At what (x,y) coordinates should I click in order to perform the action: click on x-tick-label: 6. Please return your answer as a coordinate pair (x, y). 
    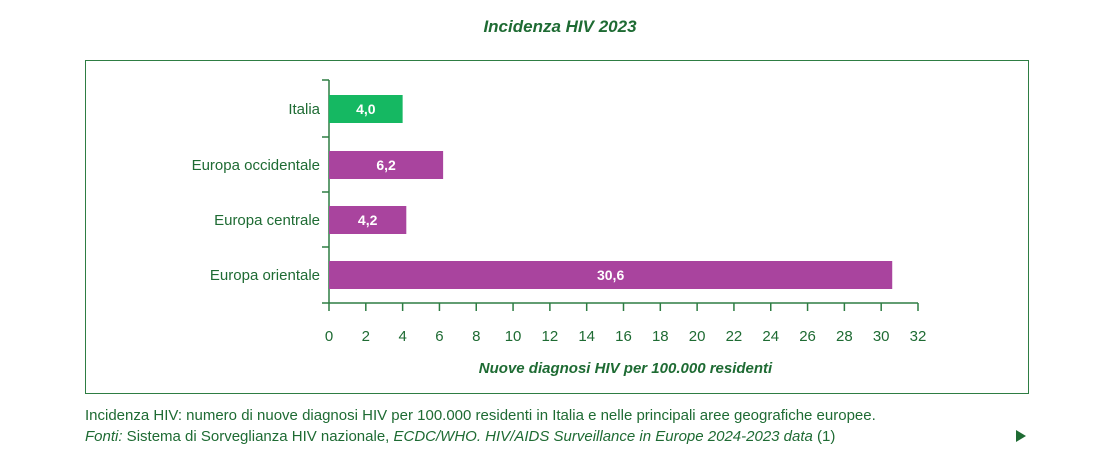
    Looking at the image, I should click on (439, 336).